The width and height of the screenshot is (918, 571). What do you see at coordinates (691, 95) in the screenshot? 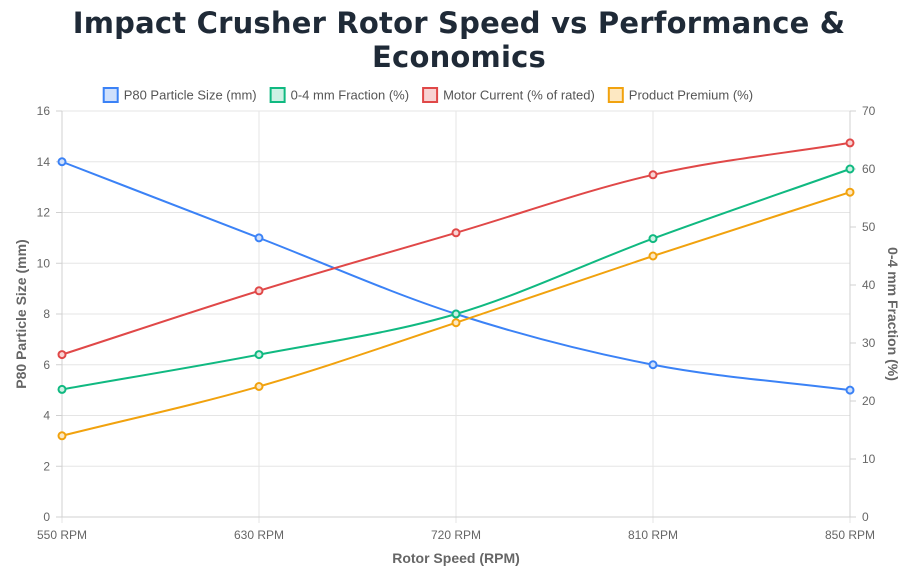
I see `legend-label: Product Premium (%)` at bounding box center [691, 95].